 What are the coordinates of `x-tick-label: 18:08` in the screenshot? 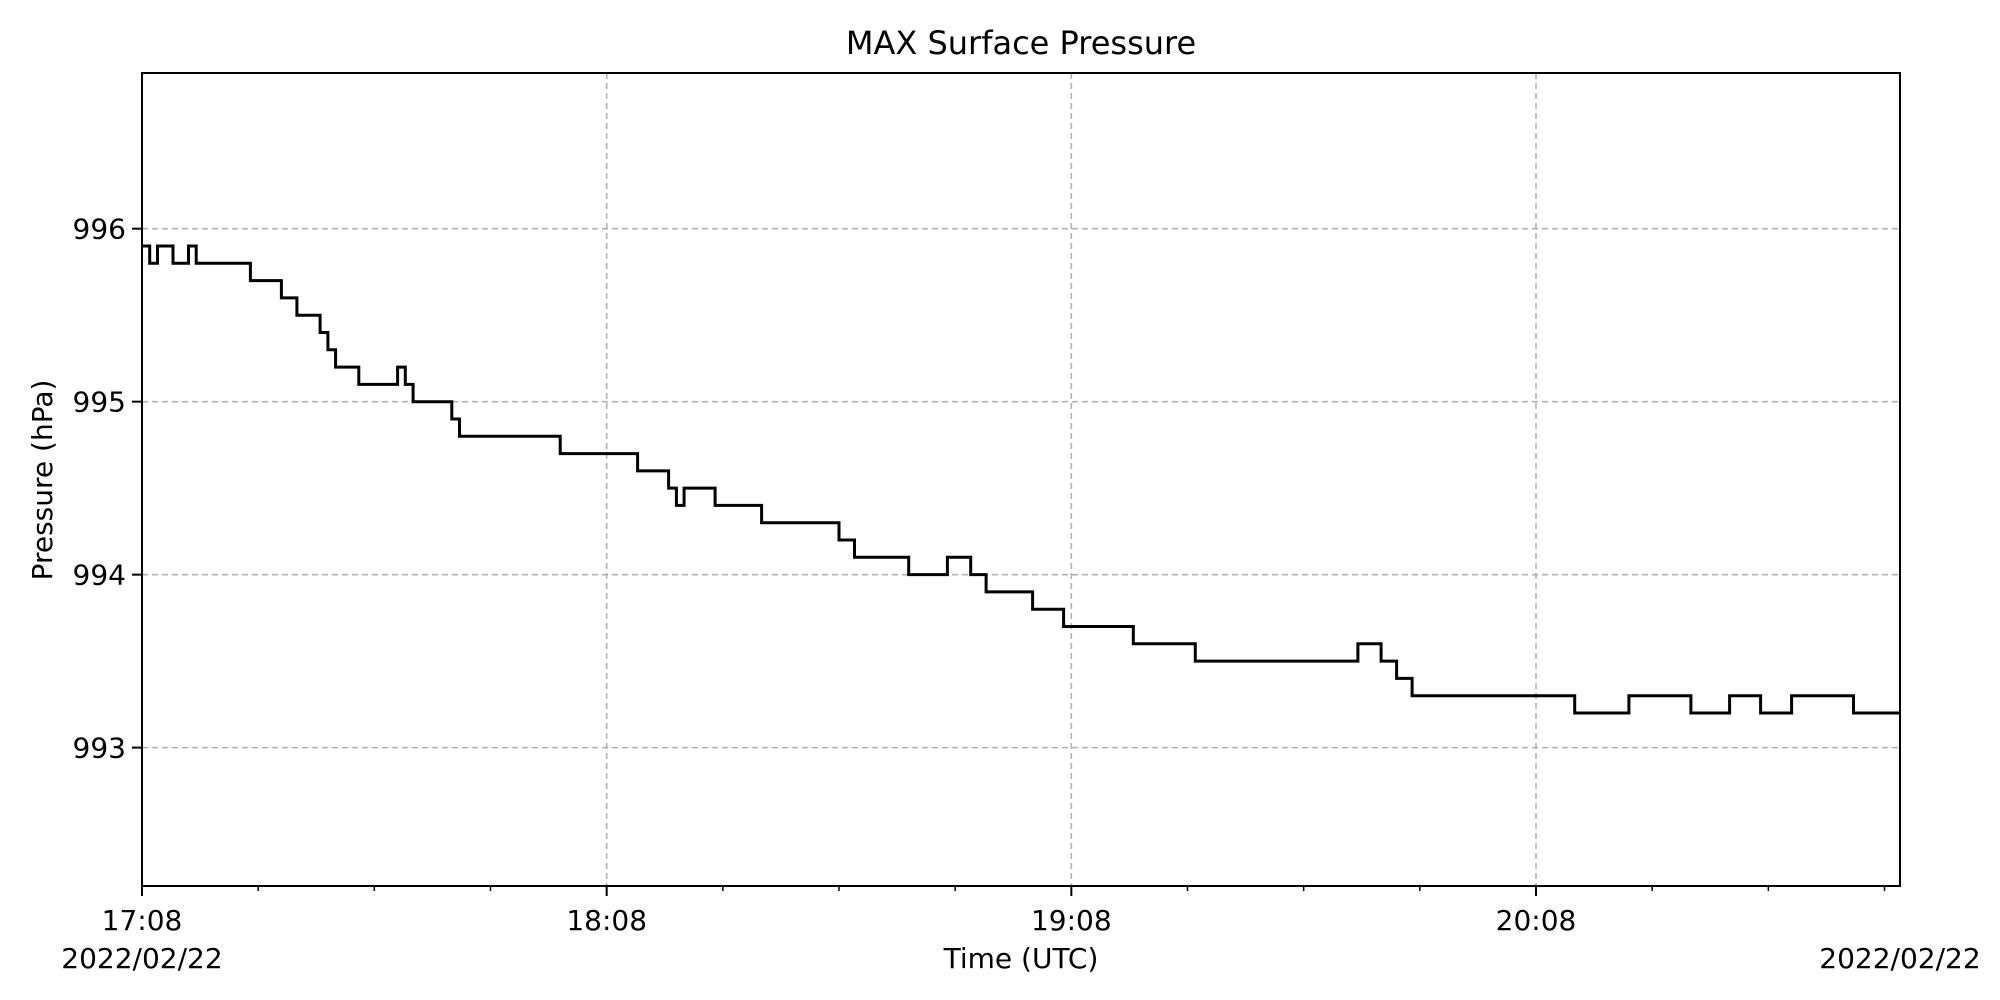 It's located at (606, 920).